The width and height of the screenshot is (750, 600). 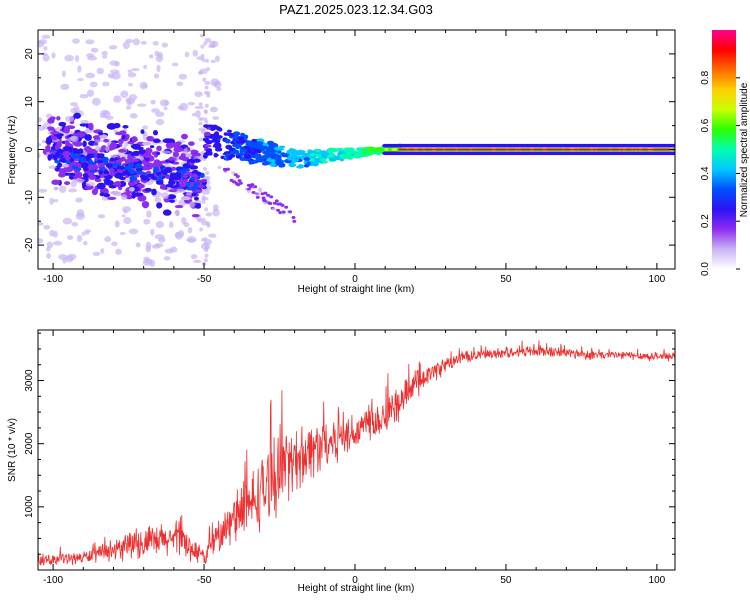 What do you see at coordinates (204, 279) in the screenshot?
I see `spectrogram-x-tick-label: -50` at bounding box center [204, 279].